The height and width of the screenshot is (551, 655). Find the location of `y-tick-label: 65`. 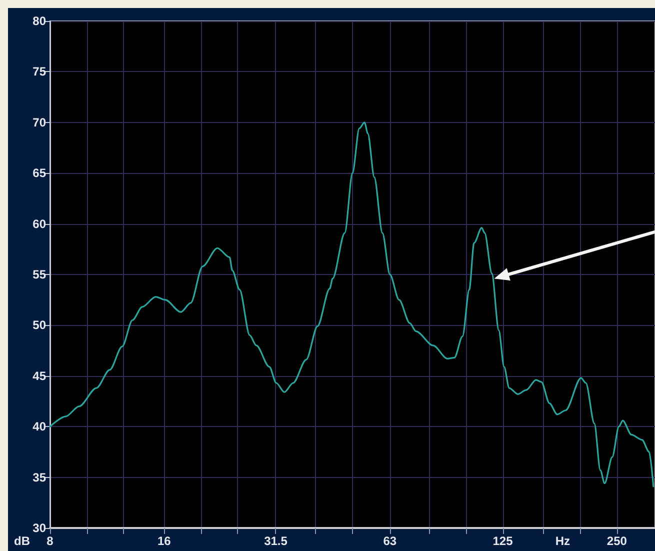

y-tick-label: 65 is located at coordinates (39, 173).